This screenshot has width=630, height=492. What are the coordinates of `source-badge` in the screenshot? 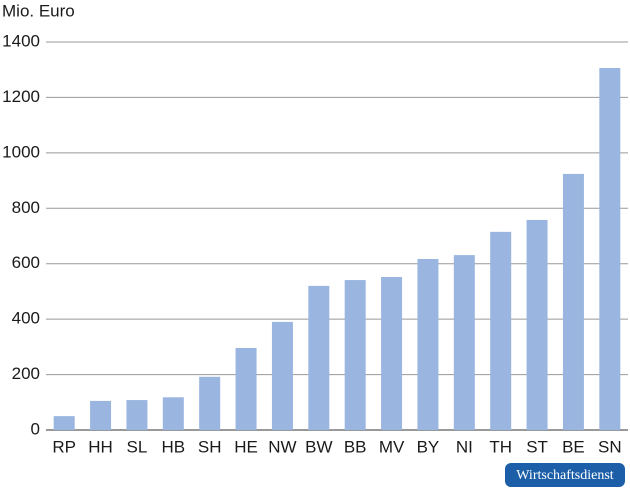 It's located at (565, 475).